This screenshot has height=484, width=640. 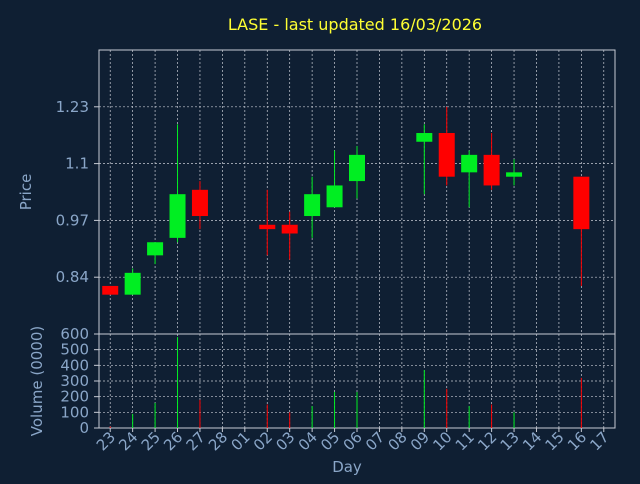 What do you see at coordinates (345, 382) in the screenshot?
I see `volume-bars` at bounding box center [345, 382].